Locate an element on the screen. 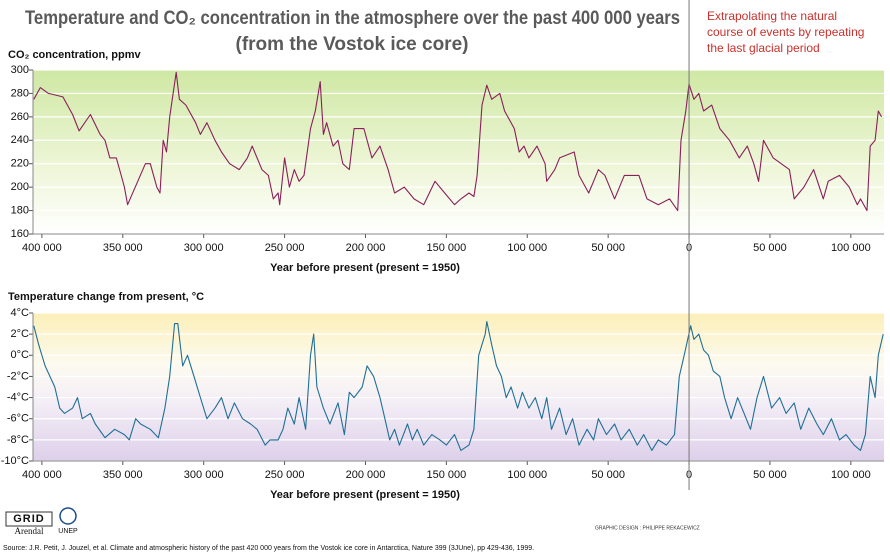 The image size is (890, 554). logo-unep-emblem is located at coordinates (68, 516).